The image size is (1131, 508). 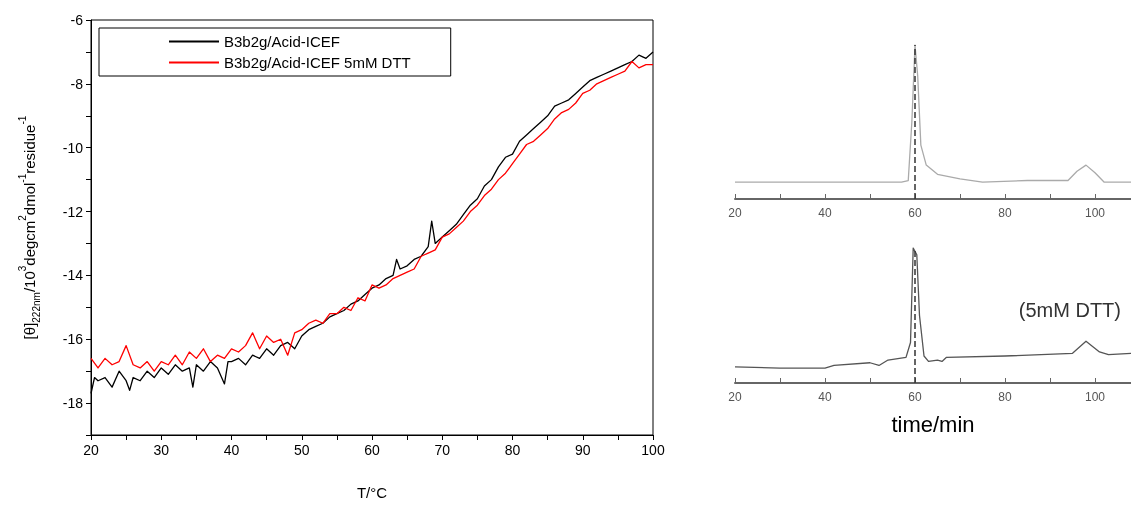 What do you see at coordinates (73, 275) in the screenshot?
I see `y-tick-label: -14` at bounding box center [73, 275].